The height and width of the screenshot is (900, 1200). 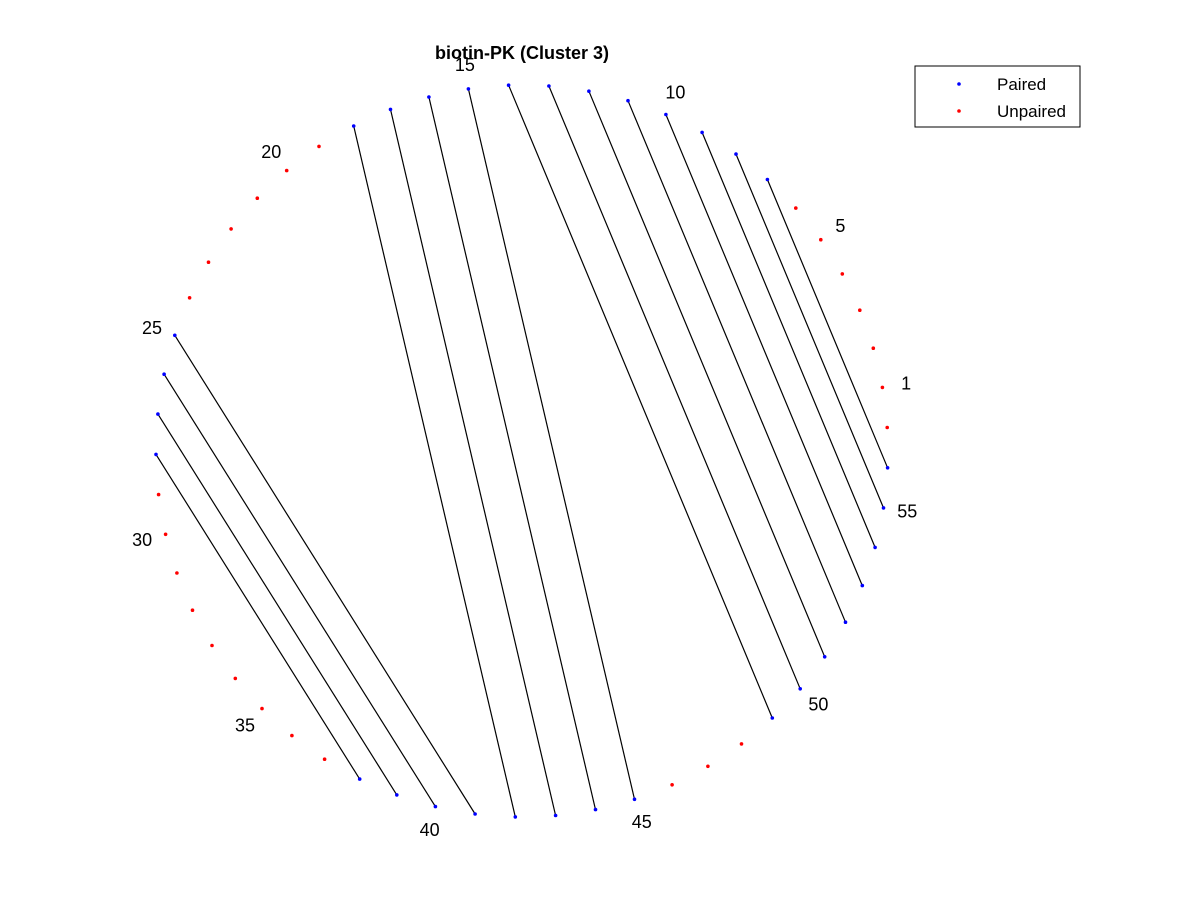 What do you see at coordinates (142, 540) in the screenshot?
I see `index-label-30: 30` at bounding box center [142, 540].